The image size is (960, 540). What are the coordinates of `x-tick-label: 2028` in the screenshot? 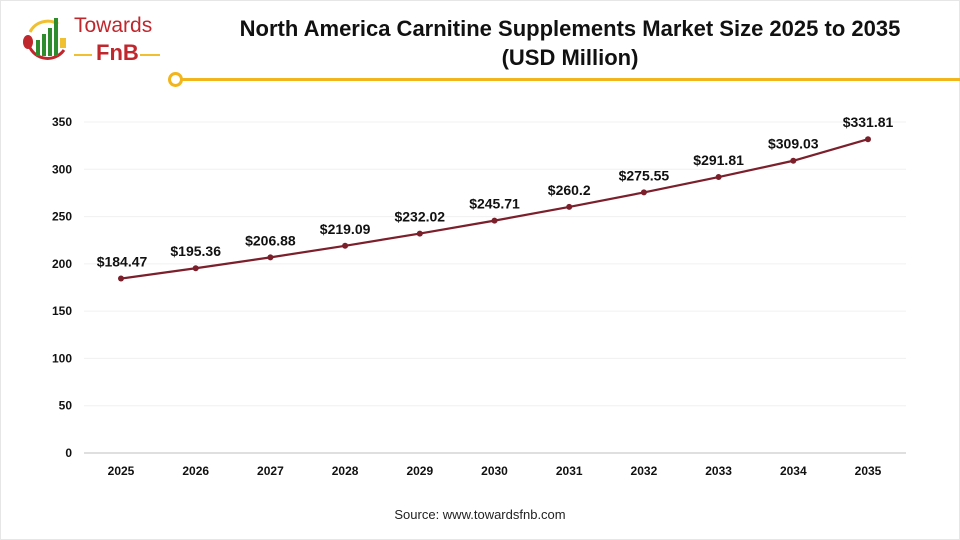 It's located at (345, 471).